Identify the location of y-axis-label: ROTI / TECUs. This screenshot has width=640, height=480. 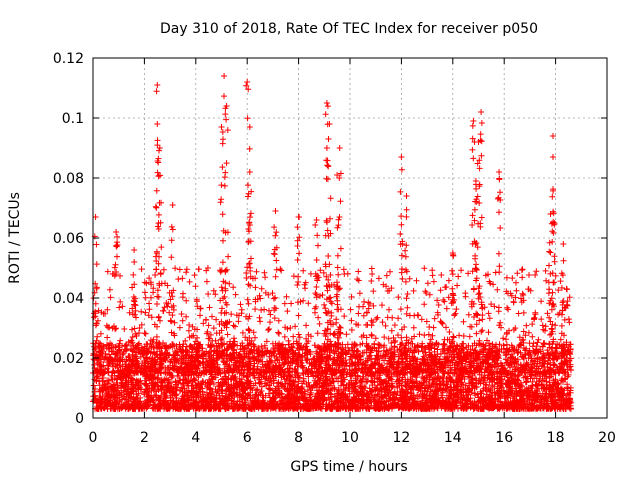
(15, 238).